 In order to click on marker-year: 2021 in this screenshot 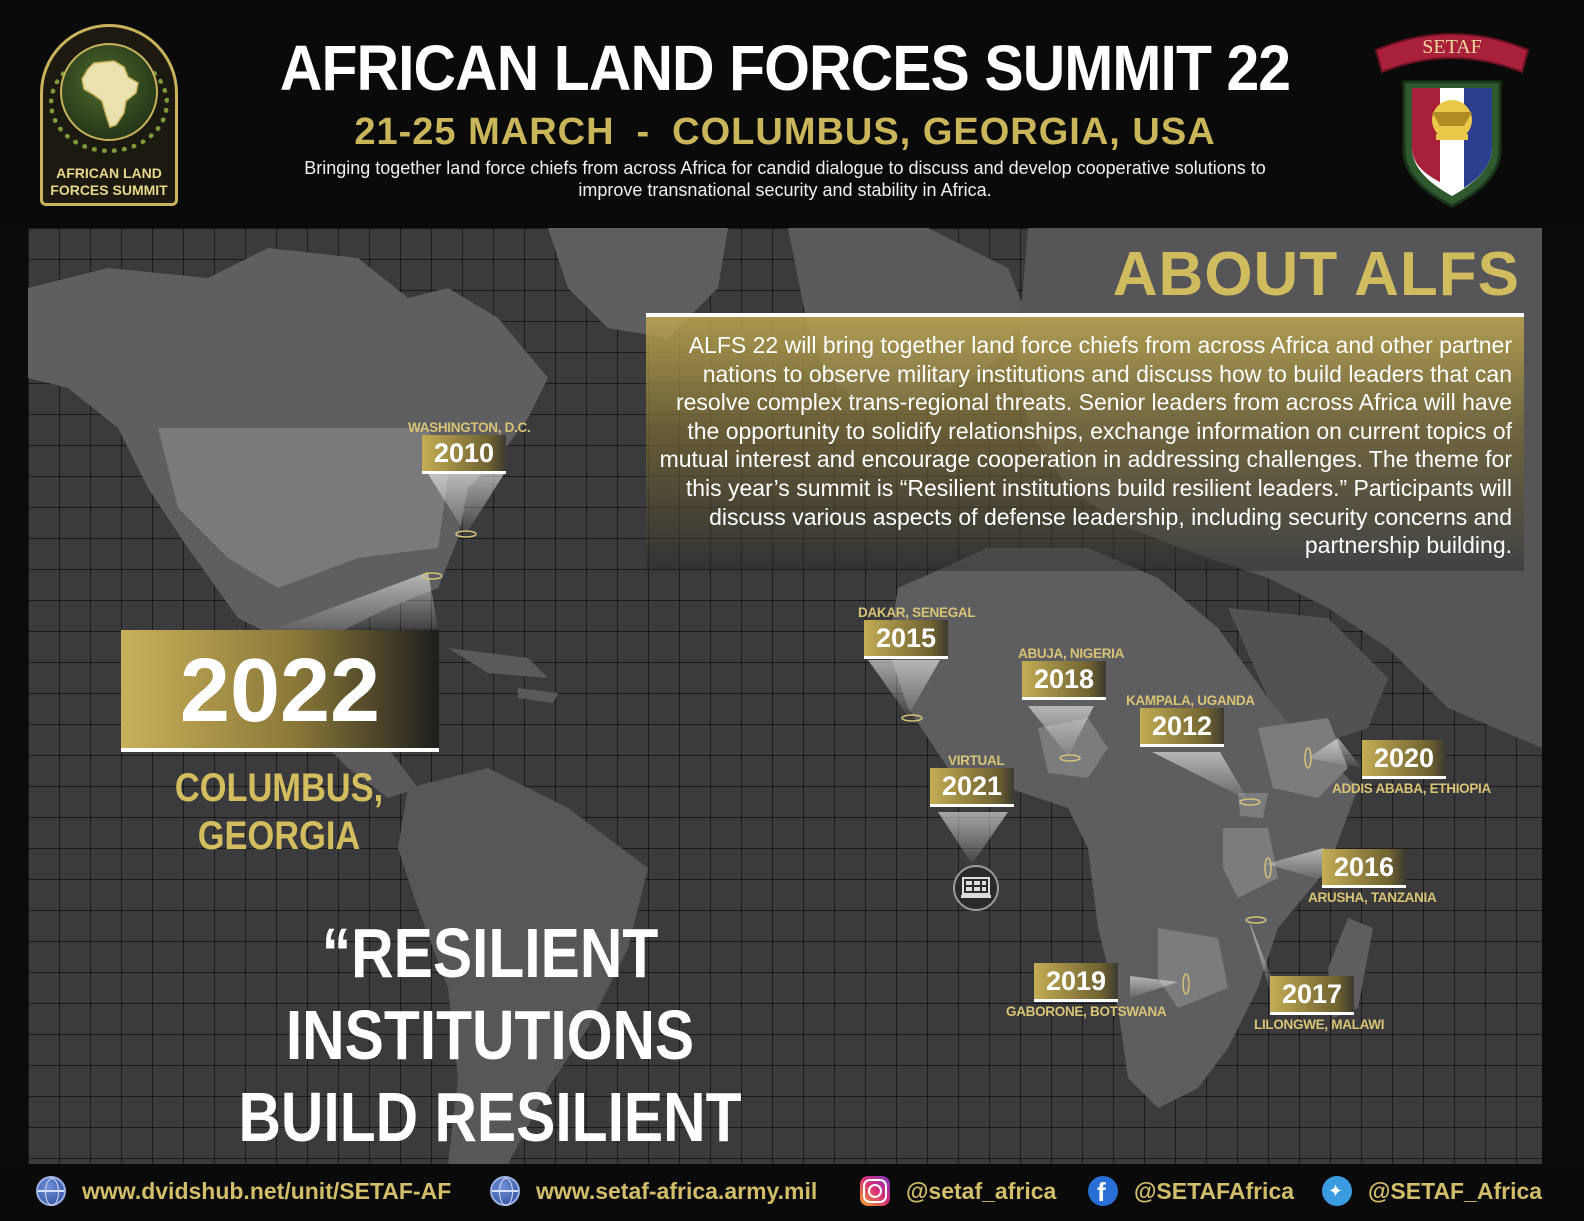, I will do `click(972, 787)`.